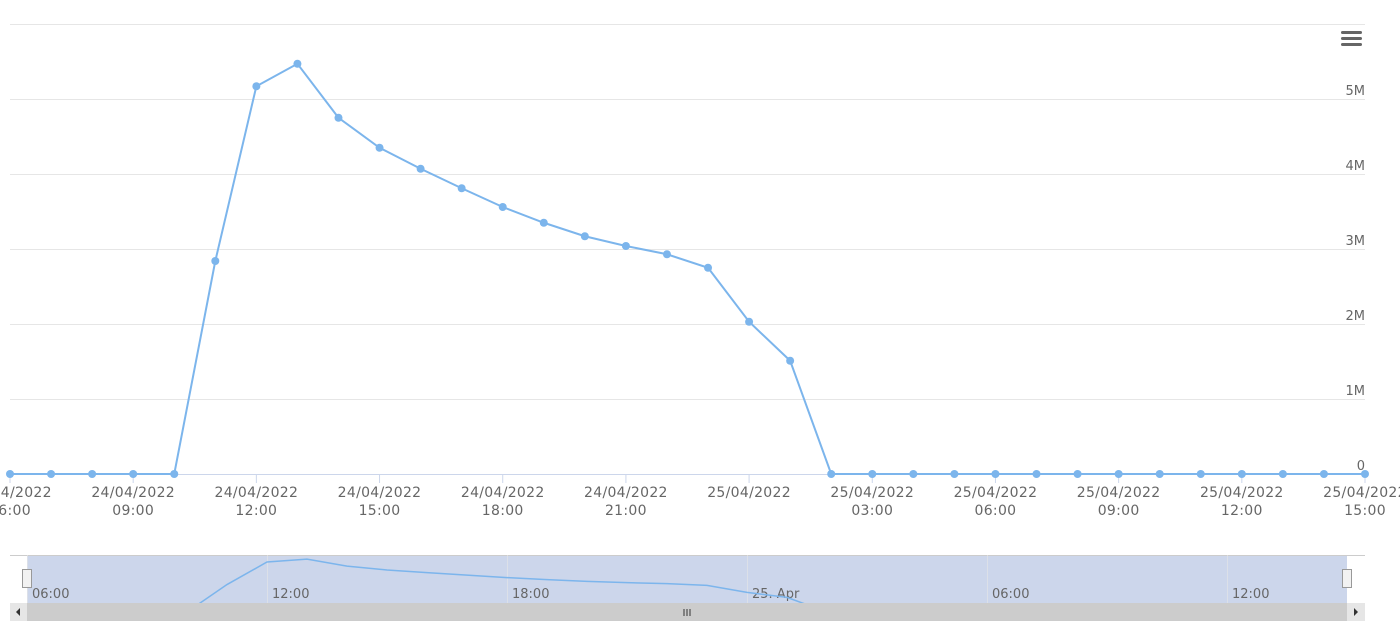  Describe the element at coordinates (1241, 502) in the screenshot. I see `x-tick-label: 25/04/2022 12:00` at that location.